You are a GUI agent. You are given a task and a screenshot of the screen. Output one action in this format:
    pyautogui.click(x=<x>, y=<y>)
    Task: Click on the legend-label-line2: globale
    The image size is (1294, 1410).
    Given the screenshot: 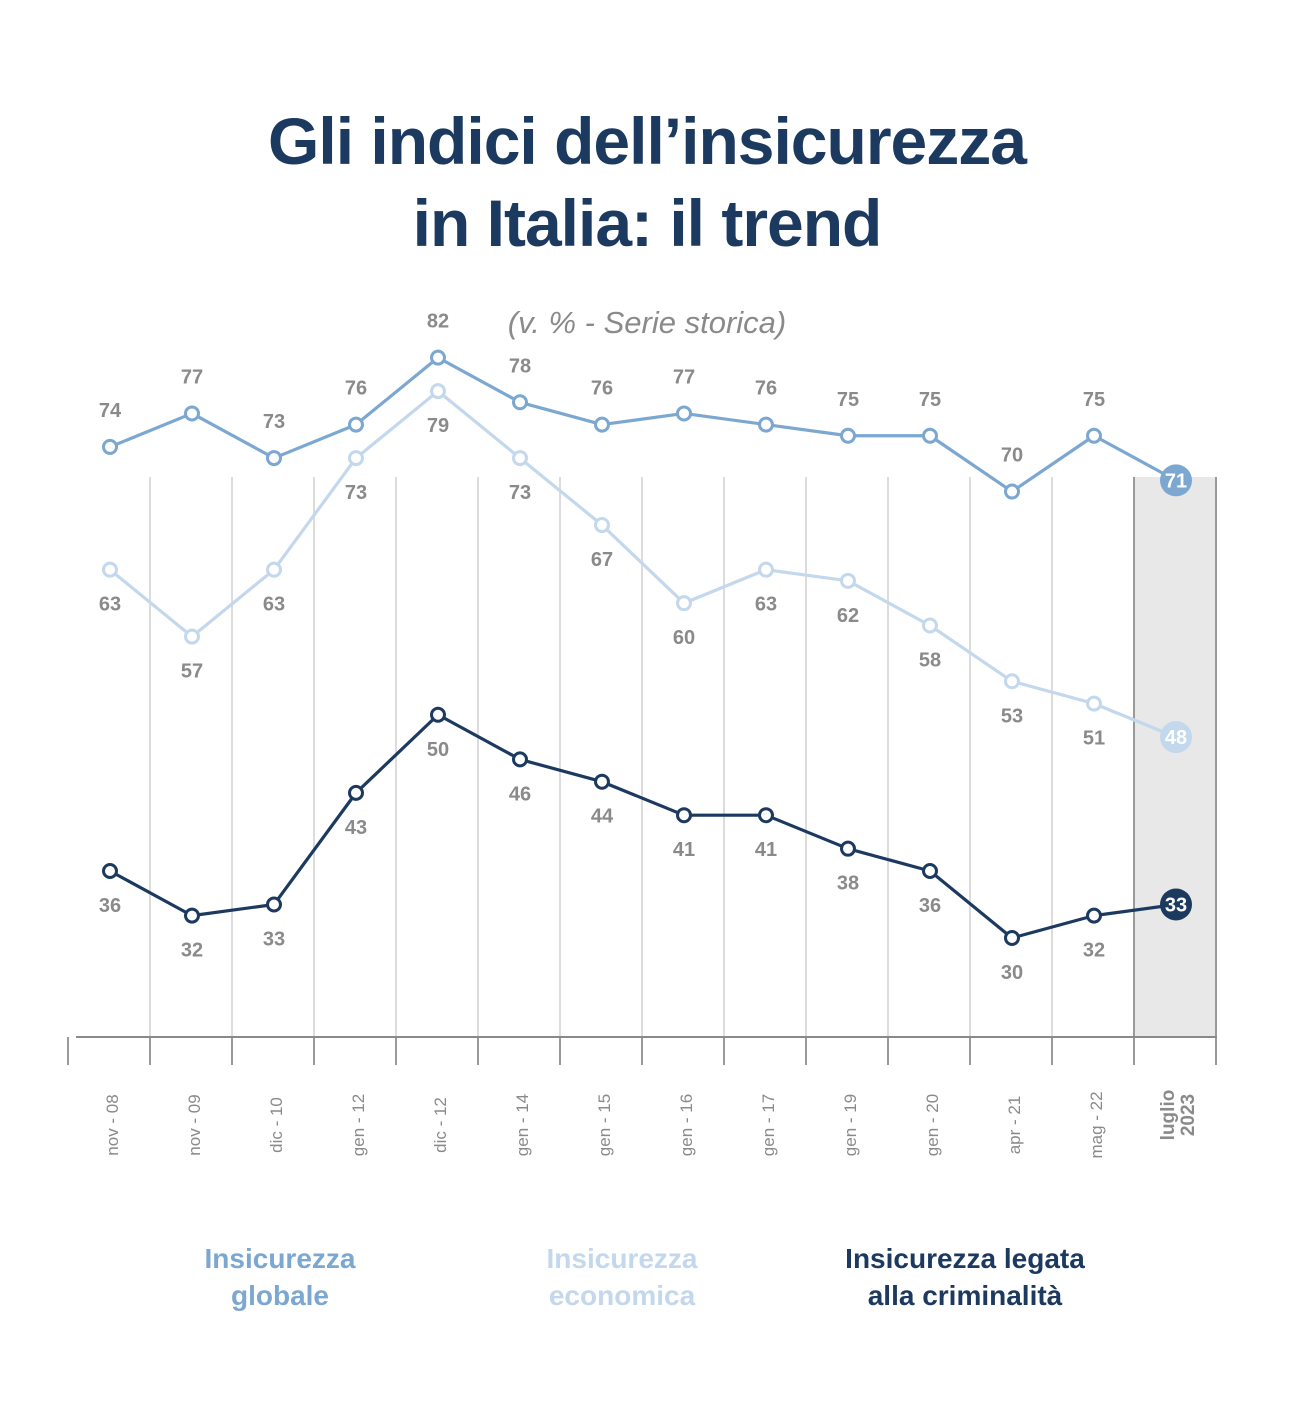 What is the action you would take?
    pyautogui.click(x=279, y=1295)
    